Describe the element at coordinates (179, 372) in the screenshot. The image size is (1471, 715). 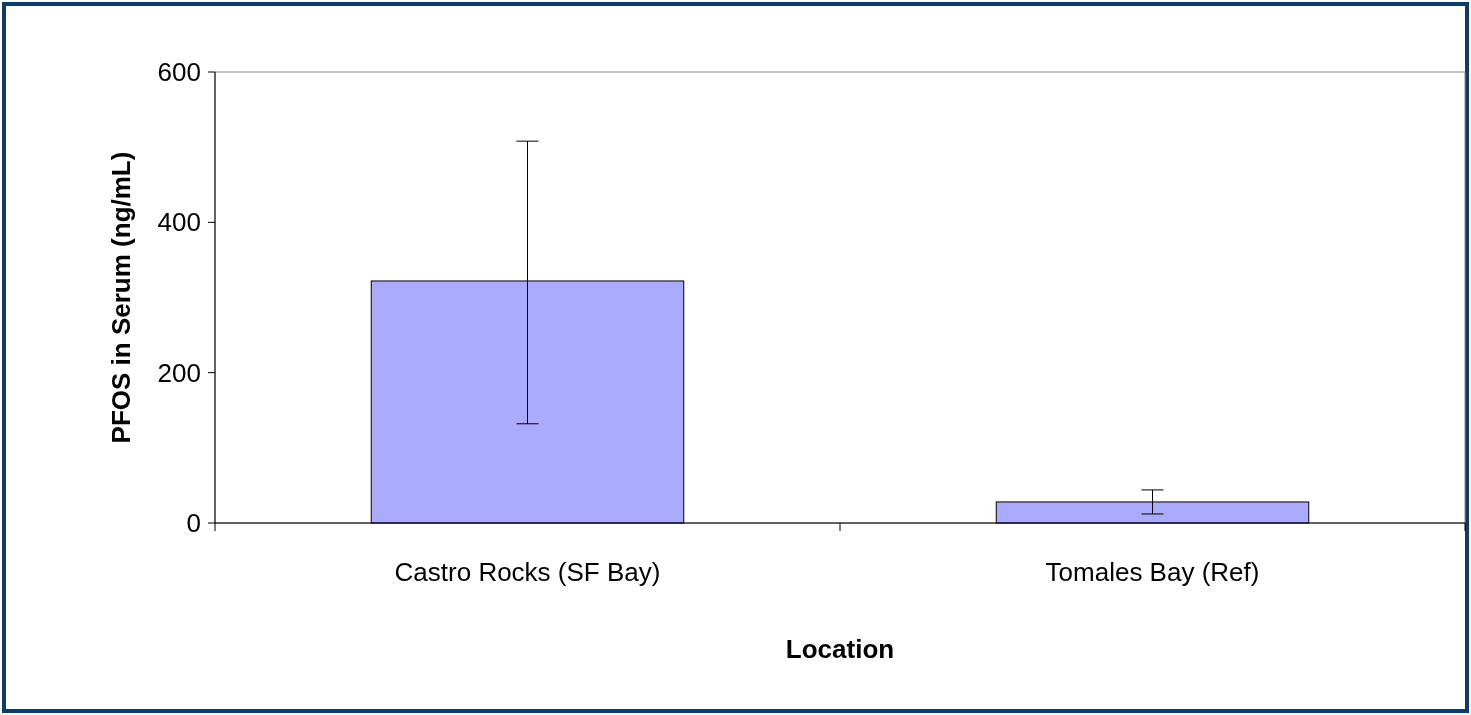
I see `y-tick-label: 200` at that location.